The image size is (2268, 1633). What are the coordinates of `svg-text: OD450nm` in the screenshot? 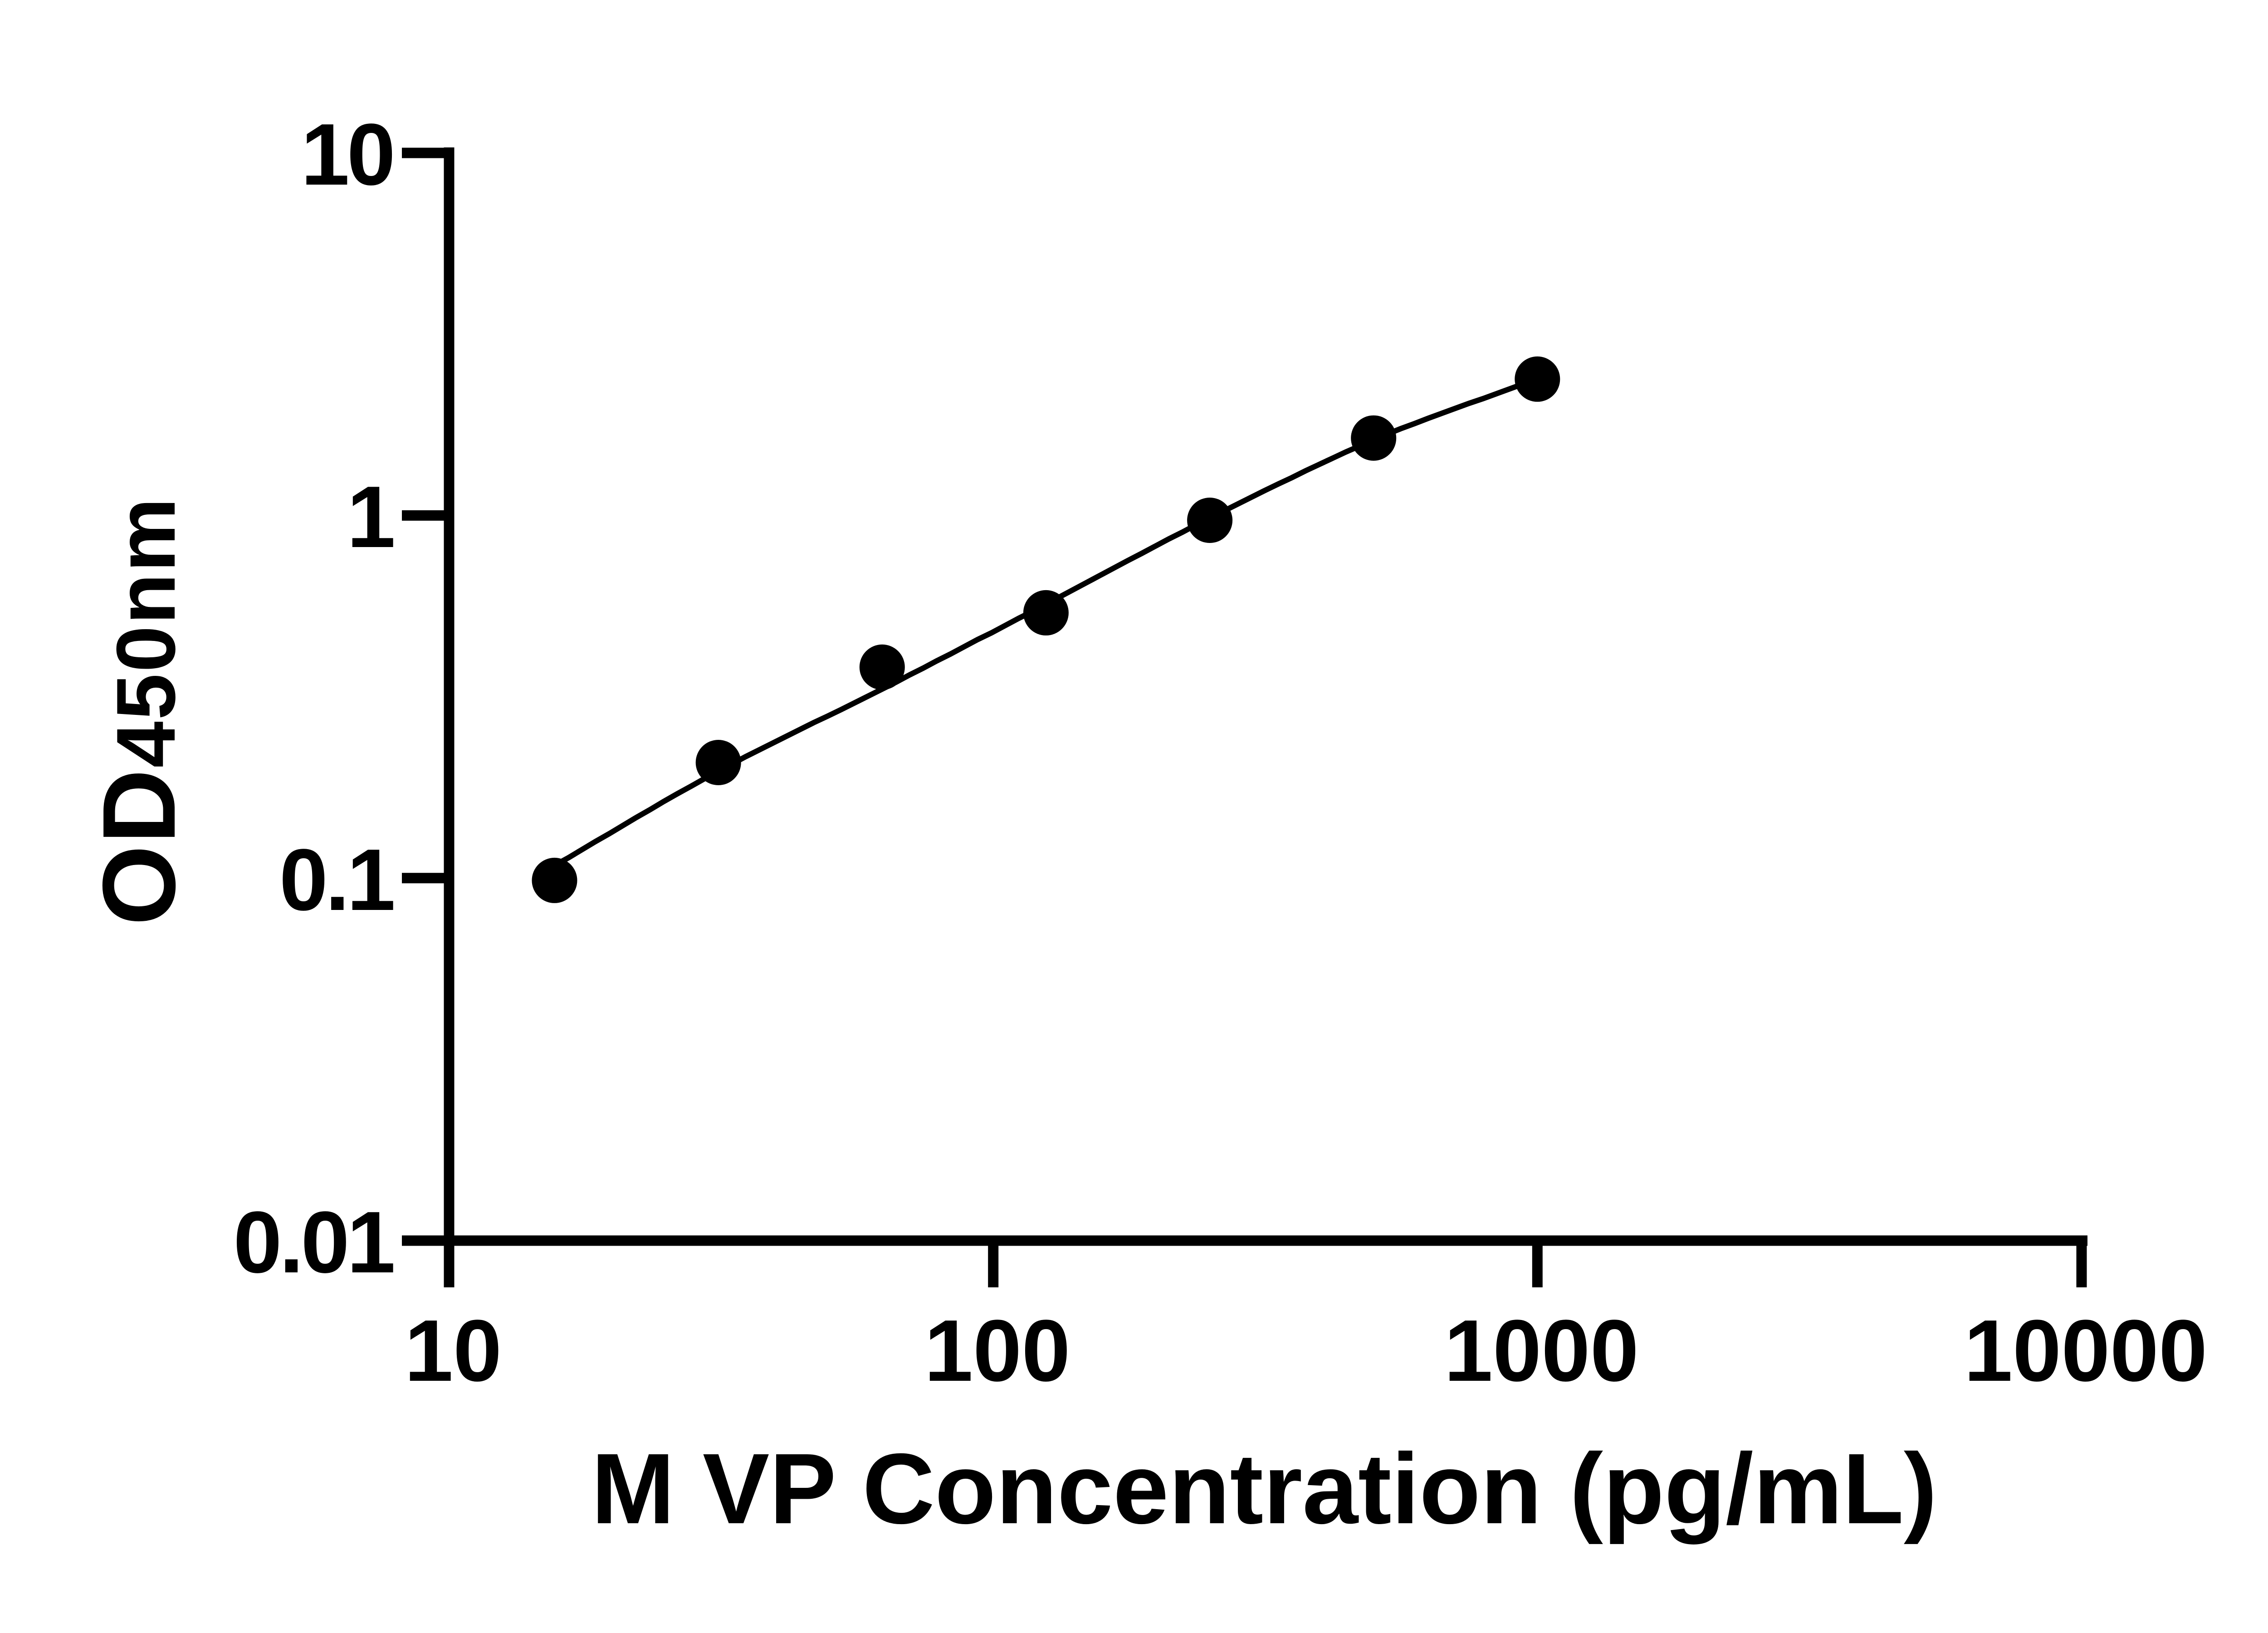 It's located at (140, 711).